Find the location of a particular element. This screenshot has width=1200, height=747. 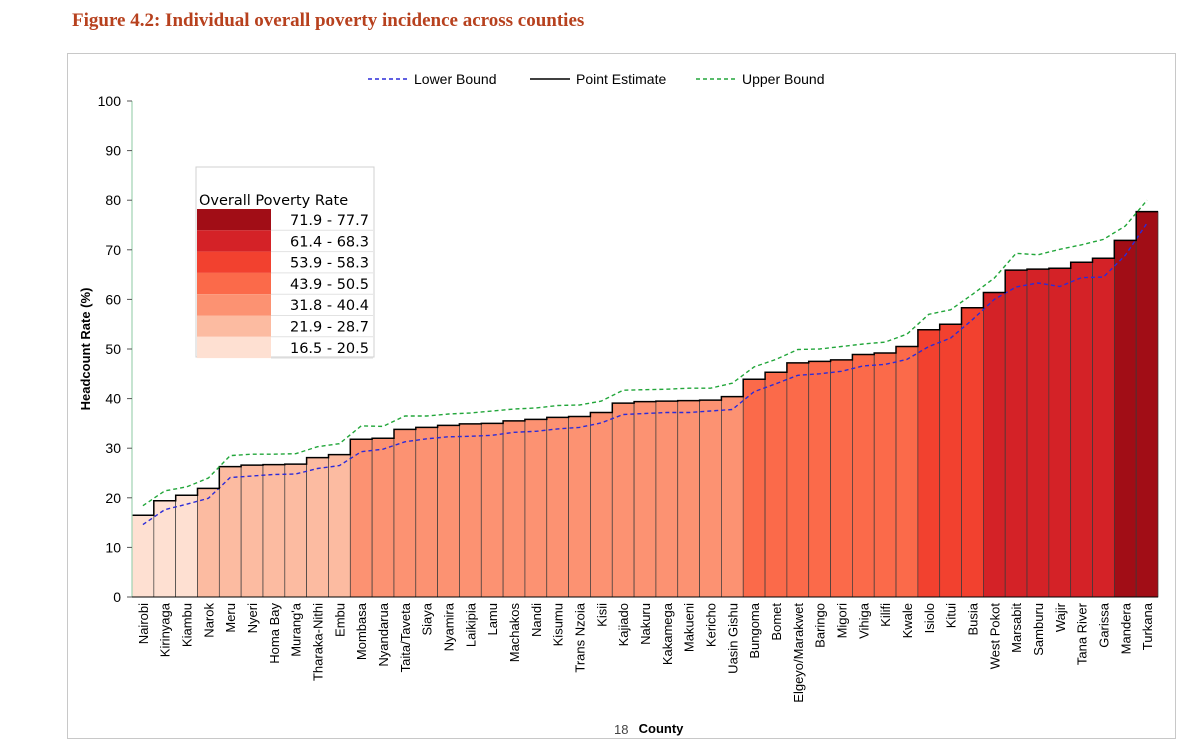

bar-kwale is located at coordinates (907, 472).